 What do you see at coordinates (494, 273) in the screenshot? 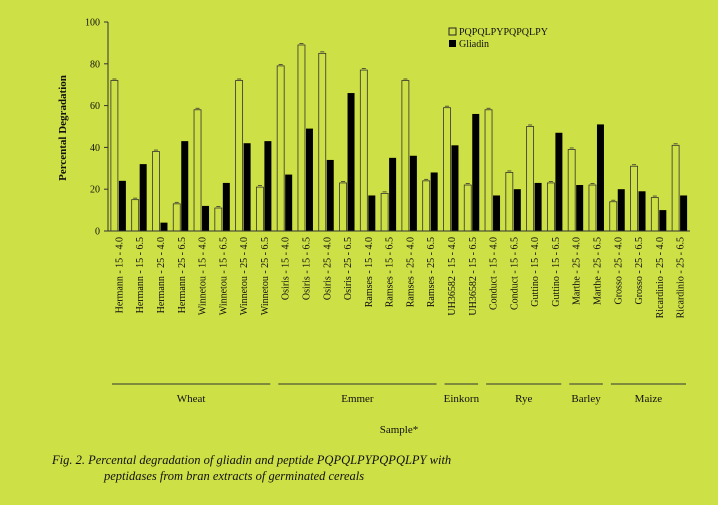
I see `x-tick-label: Conduct - 15 - 4.0` at bounding box center [494, 273].